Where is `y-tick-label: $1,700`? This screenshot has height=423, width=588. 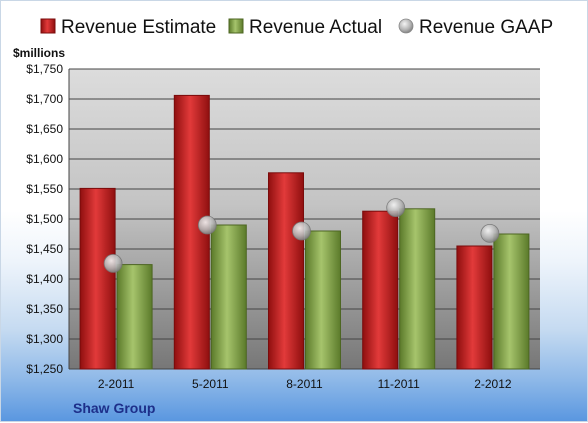
y-tick-label: $1,700 is located at coordinates (44, 99).